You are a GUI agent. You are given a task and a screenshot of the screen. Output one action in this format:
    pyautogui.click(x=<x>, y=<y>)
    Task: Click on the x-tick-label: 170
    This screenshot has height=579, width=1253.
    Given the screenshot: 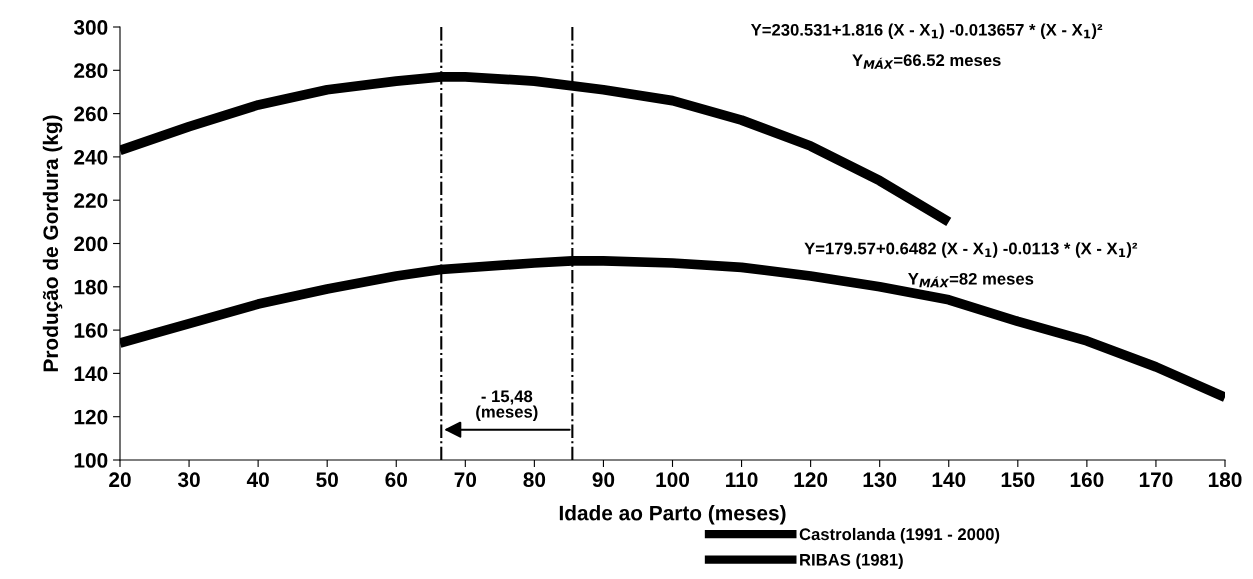 What is the action you would take?
    pyautogui.click(x=1156, y=480)
    